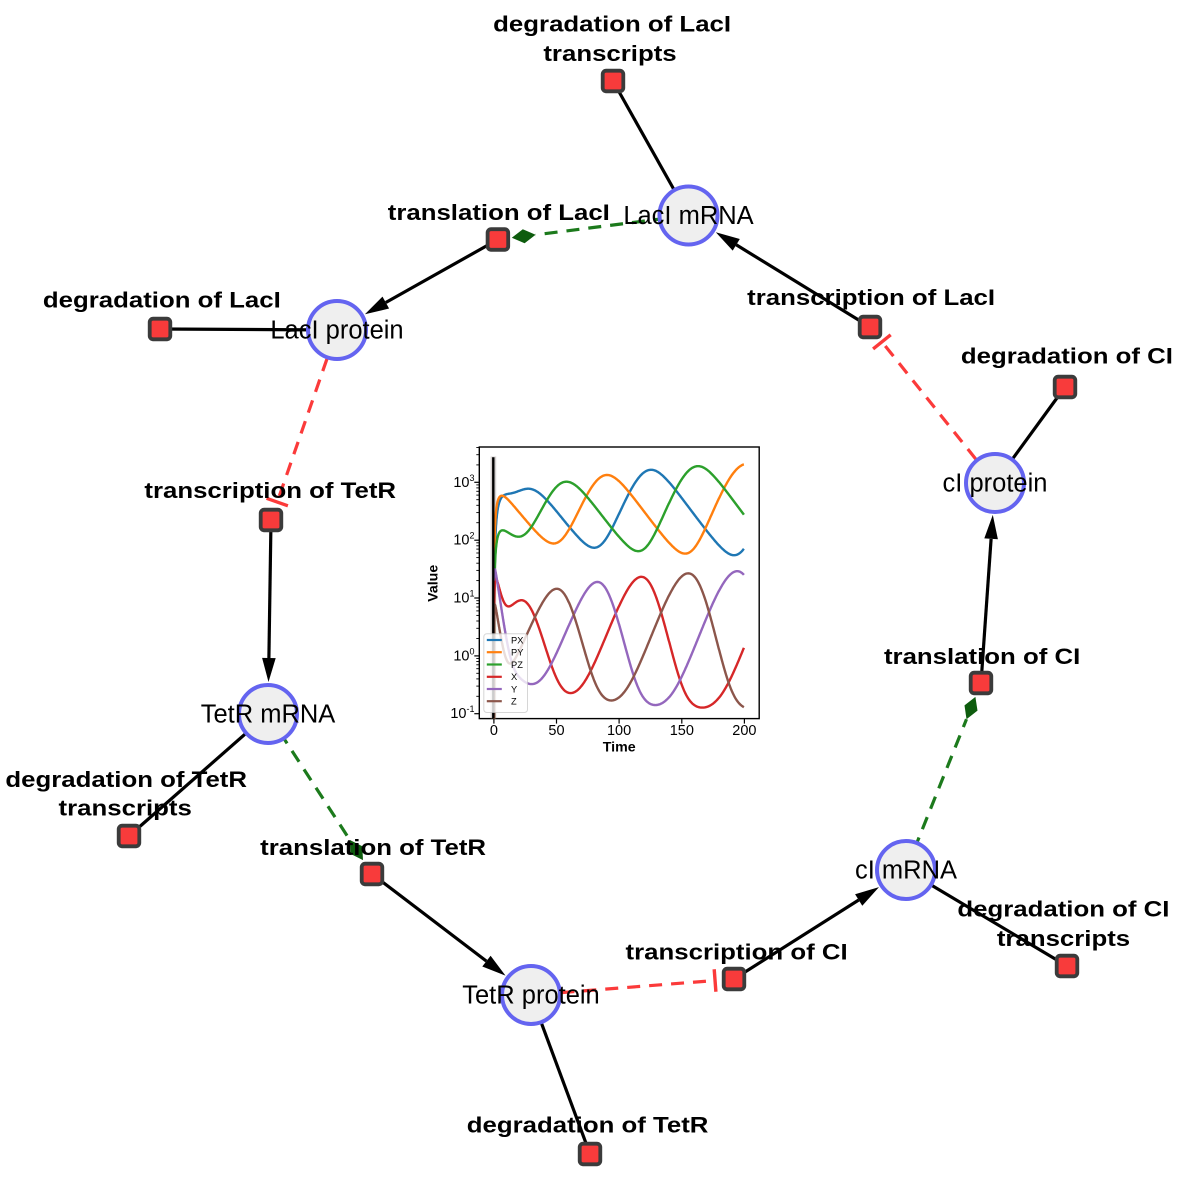 The height and width of the screenshot is (1200, 1189). What do you see at coordinates (462, 713) in the screenshot?
I see `svg-text: 10-1` at bounding box center [462, 713].